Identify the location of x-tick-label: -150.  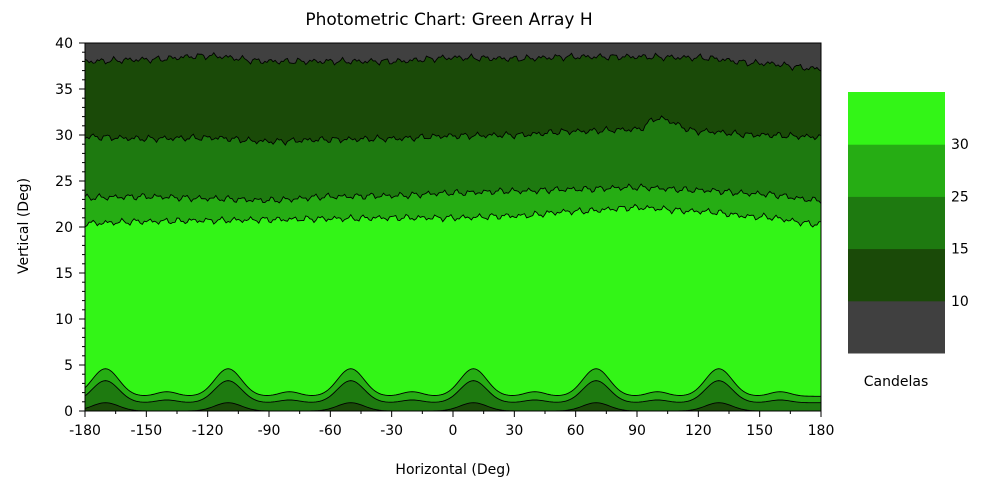
(146, 431).